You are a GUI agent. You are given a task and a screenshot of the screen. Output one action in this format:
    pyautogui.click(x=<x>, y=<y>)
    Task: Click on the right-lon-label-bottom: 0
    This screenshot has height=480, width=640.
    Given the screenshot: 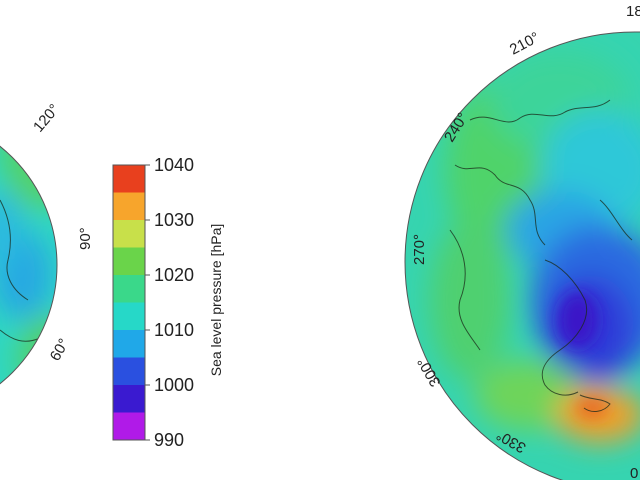 What is the action you would take?
    pyautogui.click(x=634, y=472)
    